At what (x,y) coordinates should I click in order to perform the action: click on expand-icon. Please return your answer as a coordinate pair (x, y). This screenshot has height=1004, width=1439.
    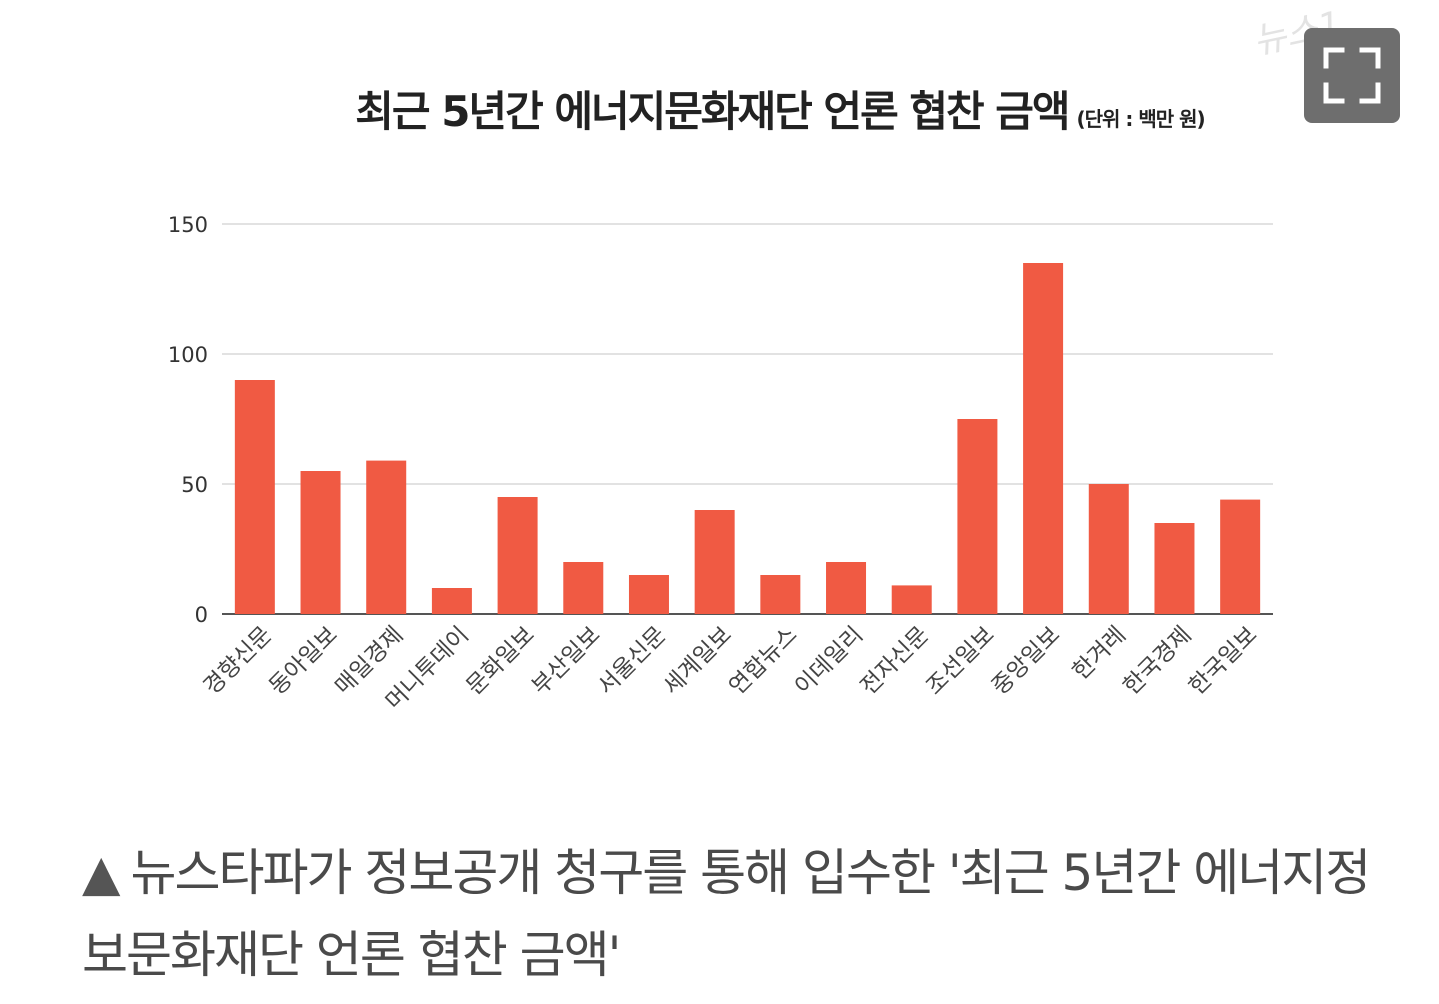
    Looking at the image, I should click on (1352, 75).